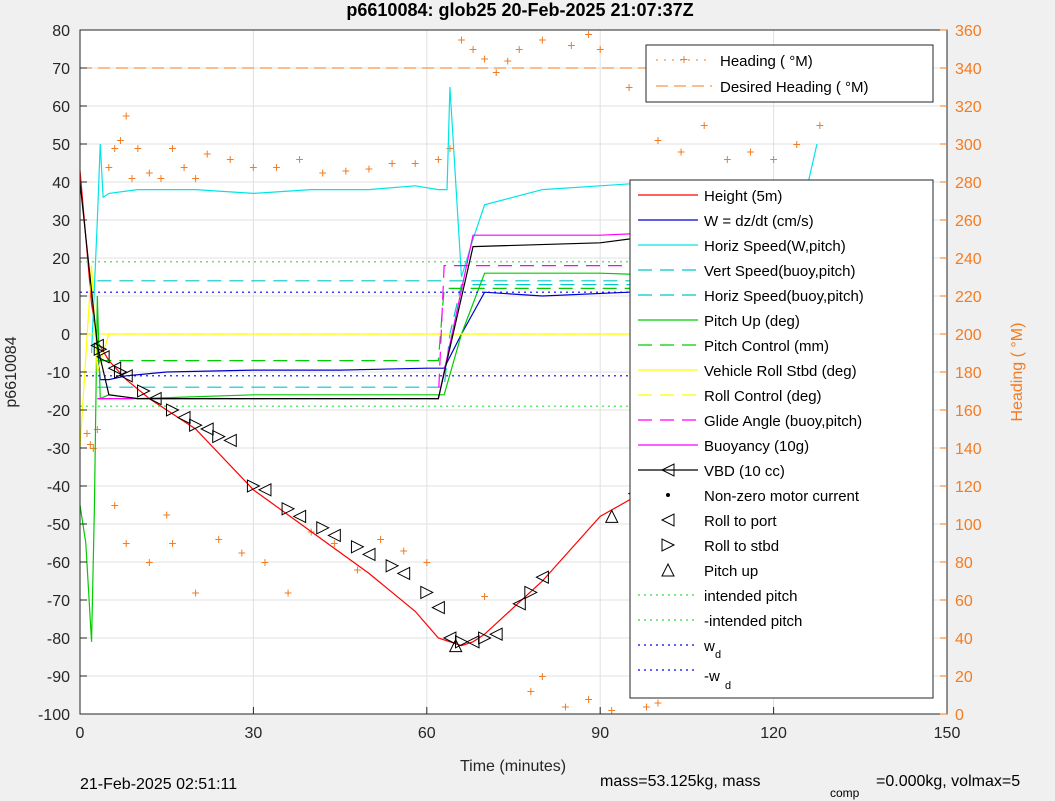 The width and height of the screenshot is (1055, 801). Describe the element at coordinates (11, 371) in the screenshot. I see `y-axis-label: p6610084` at that location.